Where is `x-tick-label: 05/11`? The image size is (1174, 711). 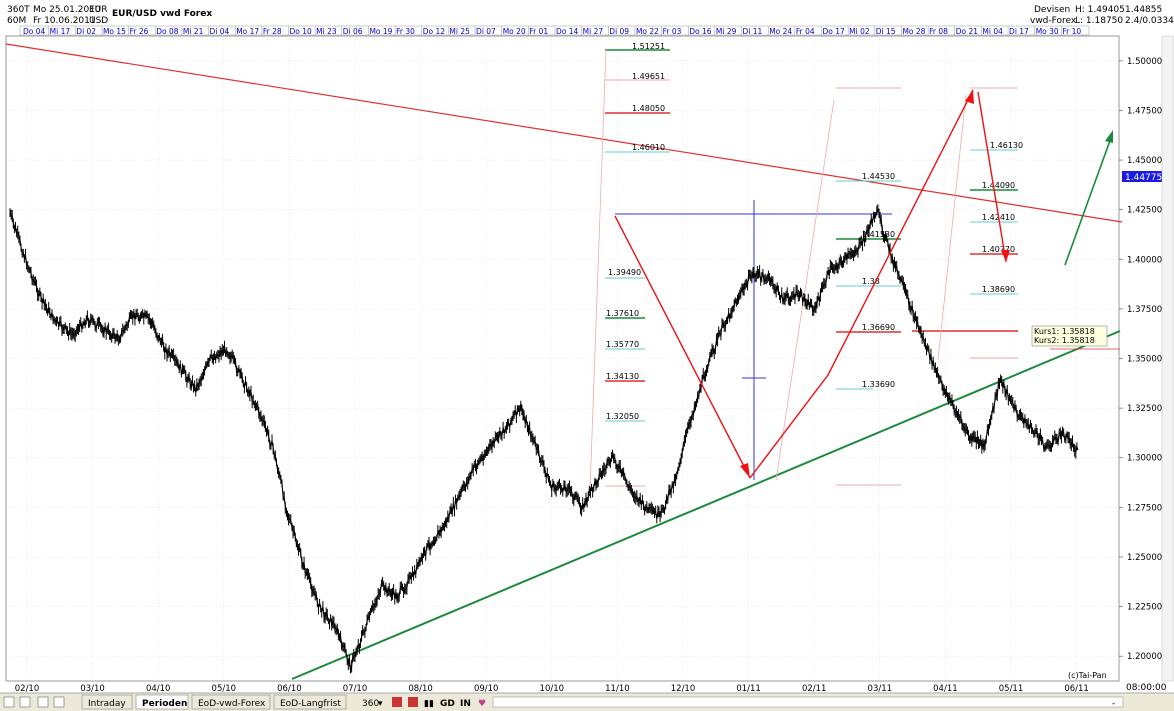 x-tick-label: 05/11 is located at coordinates (1011, 689).